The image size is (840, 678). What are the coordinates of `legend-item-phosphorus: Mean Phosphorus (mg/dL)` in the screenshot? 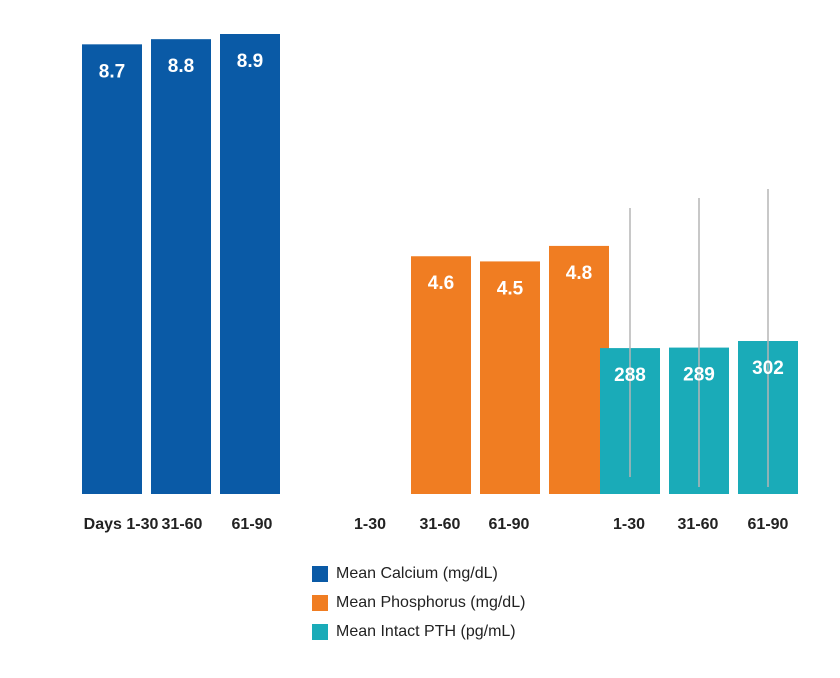 It's located at (418, 603).